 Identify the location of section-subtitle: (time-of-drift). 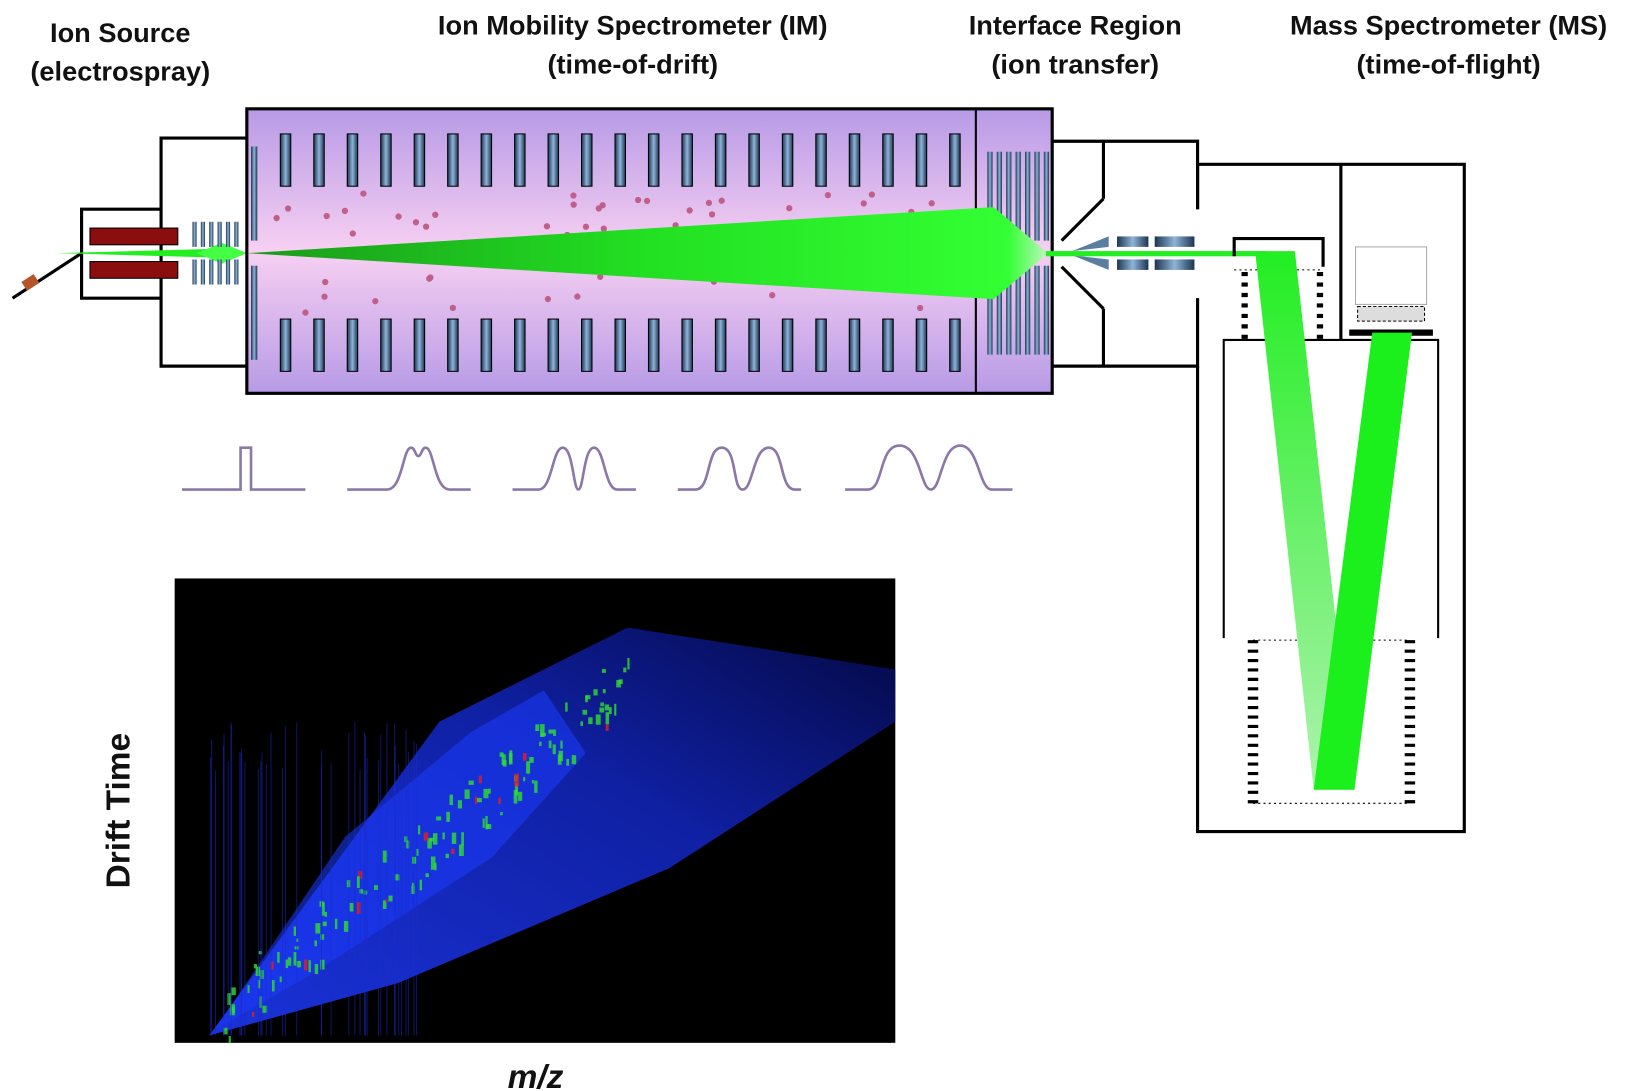
(632, 63).